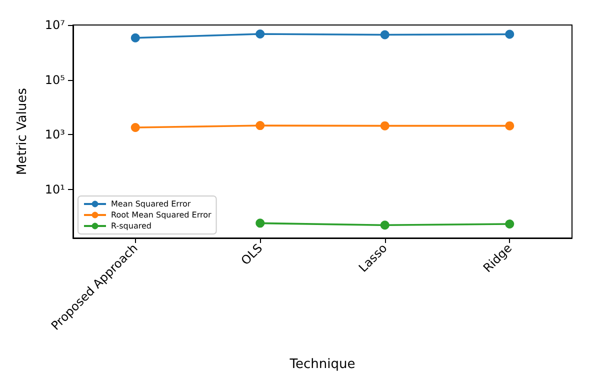 This screenshot has height=390, width=589. I want to click on y-axis-title: Metric Values, so click(22, 132).